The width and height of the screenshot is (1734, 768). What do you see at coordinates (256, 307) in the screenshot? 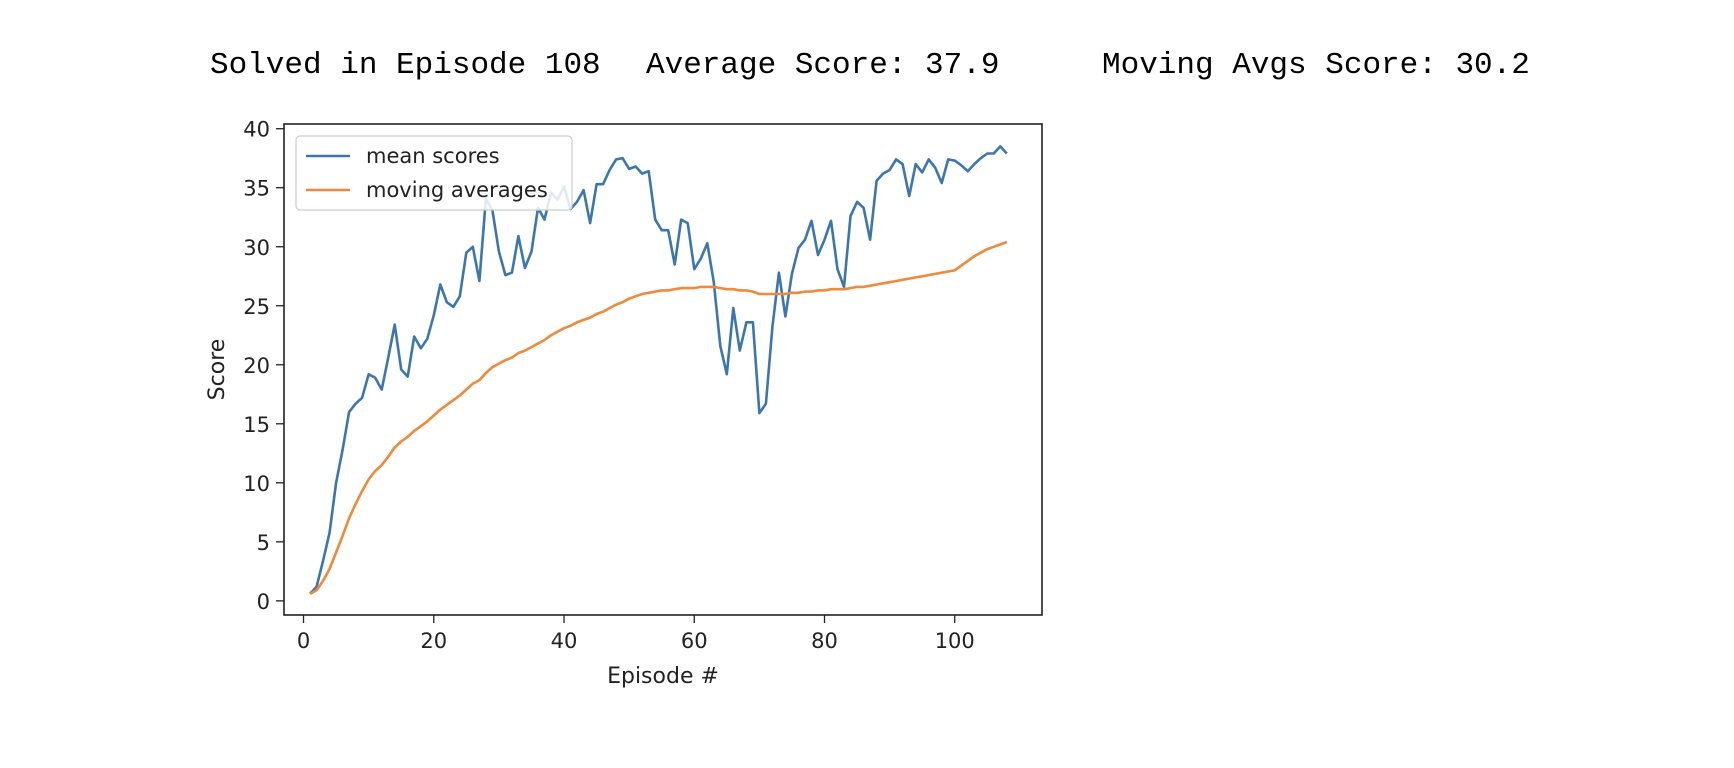
I see `y-tick-label: 25` at bounding box center [256, 307].